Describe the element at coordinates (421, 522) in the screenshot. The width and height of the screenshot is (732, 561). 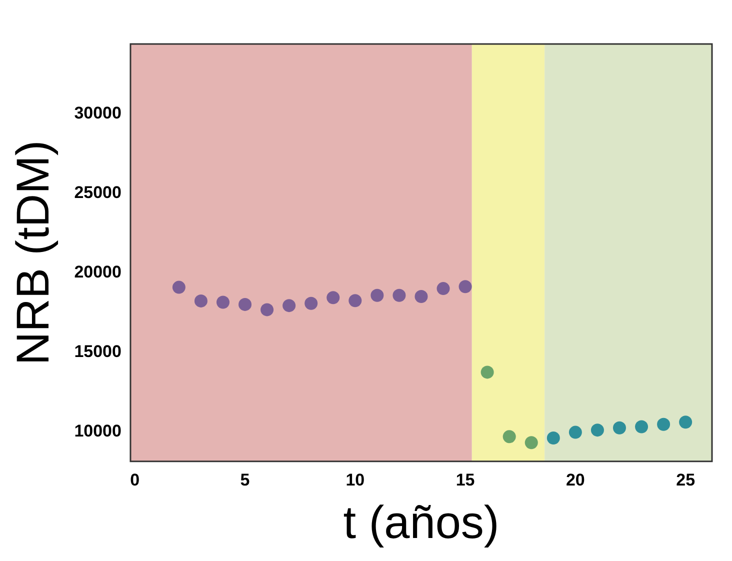
I see `x-axis-title: t (años)` at that location.